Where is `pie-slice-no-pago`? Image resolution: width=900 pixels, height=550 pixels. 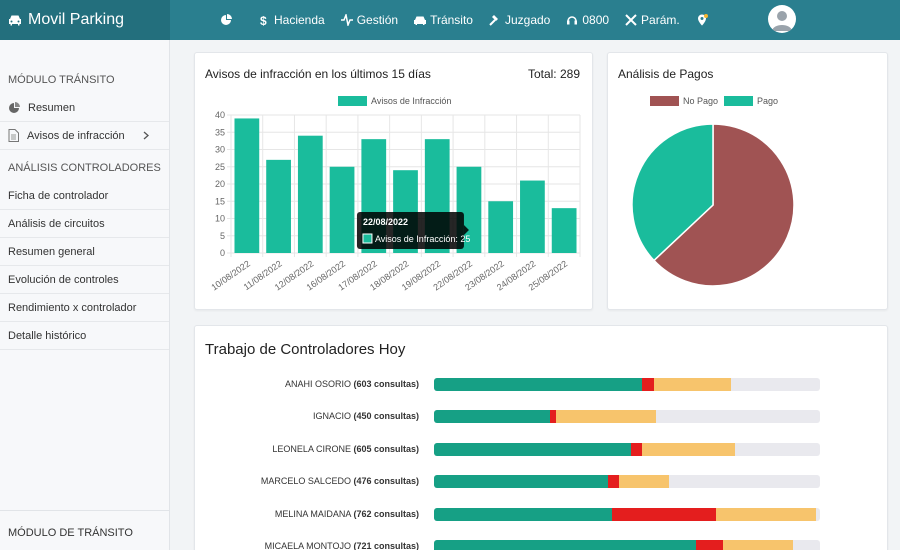 pie-slice-no-pago is located at coordinates (723, 205).